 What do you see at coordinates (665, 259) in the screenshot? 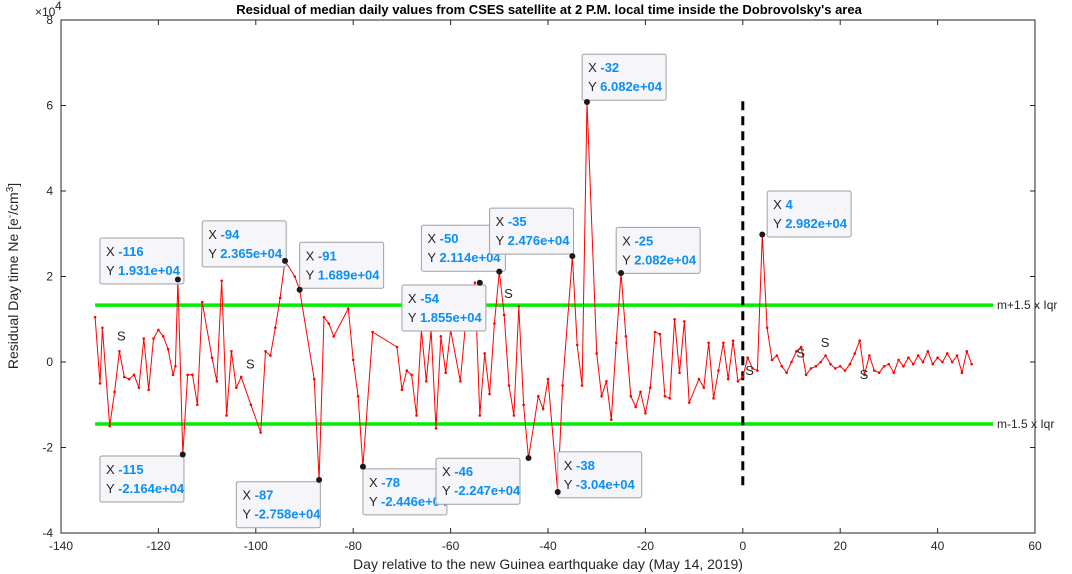
I see `datatip-y-value: 2.082e+04` at bounding box center [665, 259].